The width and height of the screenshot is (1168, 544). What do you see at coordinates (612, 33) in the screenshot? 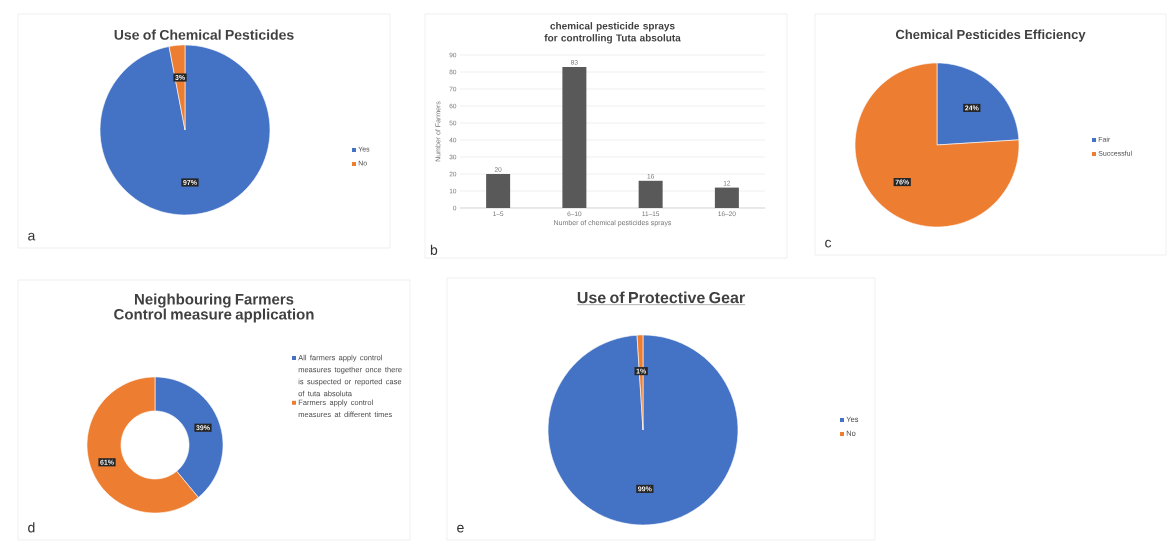
I see `chart-title: chemical pesticide sprays for controlling Tuta absoluta` at bounding box center [612, 33].